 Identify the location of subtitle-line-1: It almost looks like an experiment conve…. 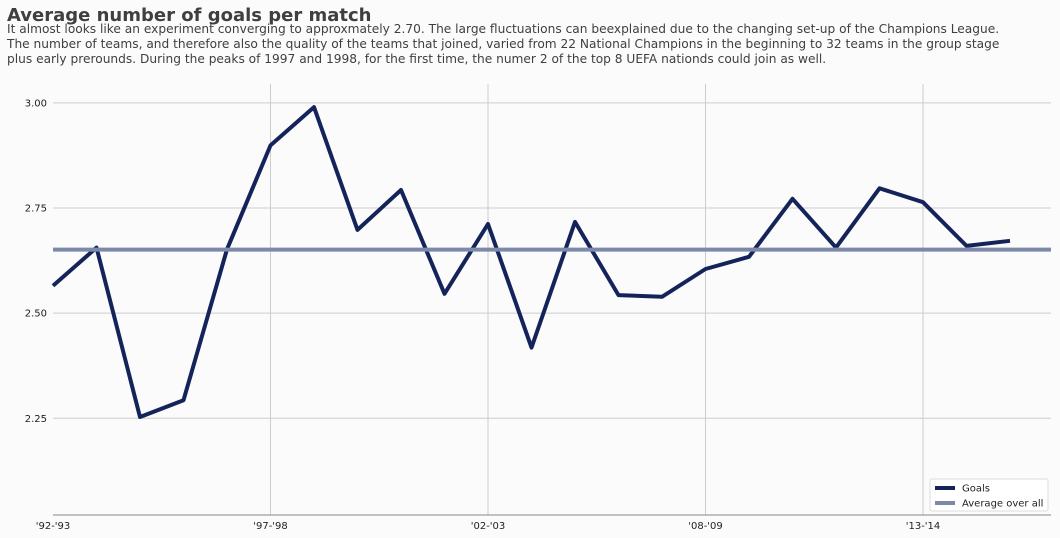
(503, 29).